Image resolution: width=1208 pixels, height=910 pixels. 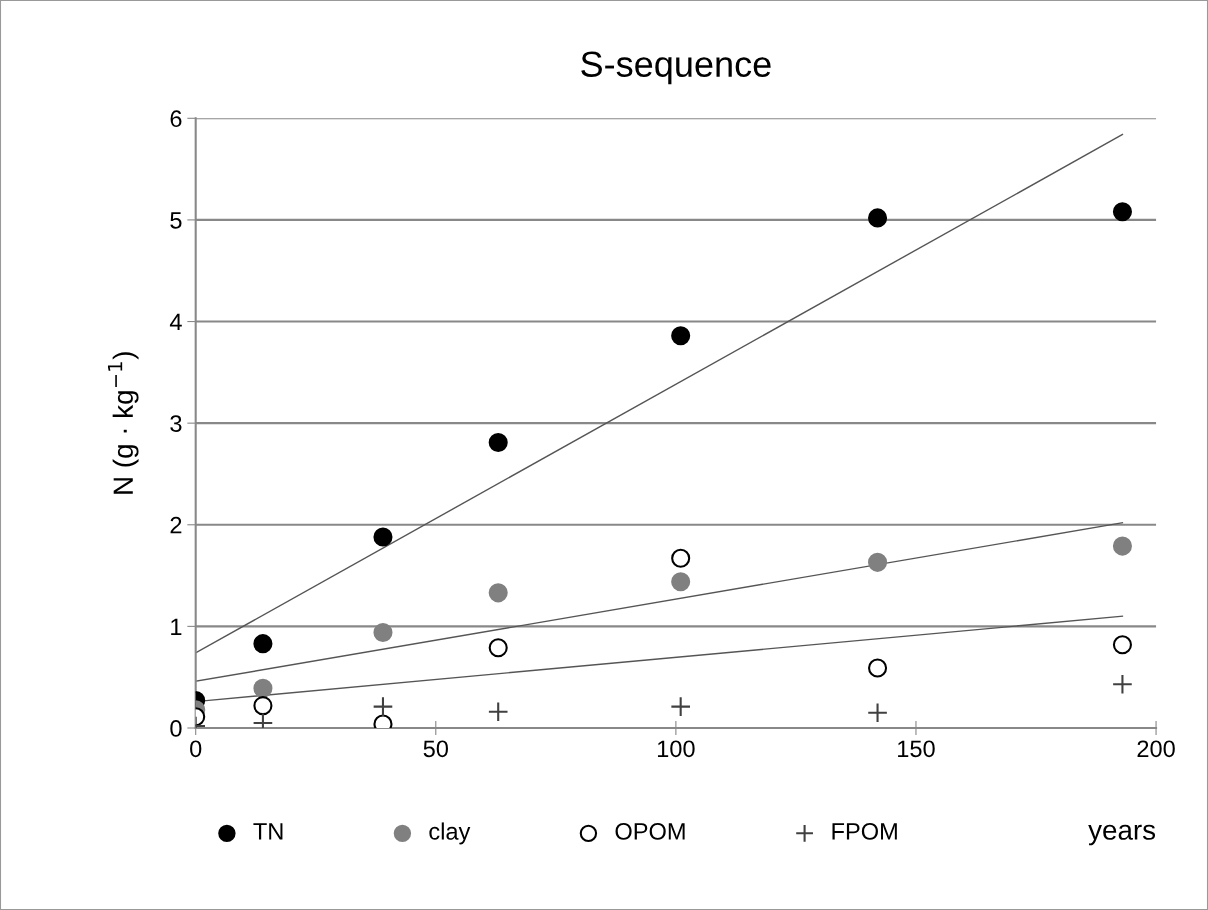 What do you see at coordinates (864, 831) in the screenshot?
I see `legend-label: FPOM` at bounding box center [864, 831].